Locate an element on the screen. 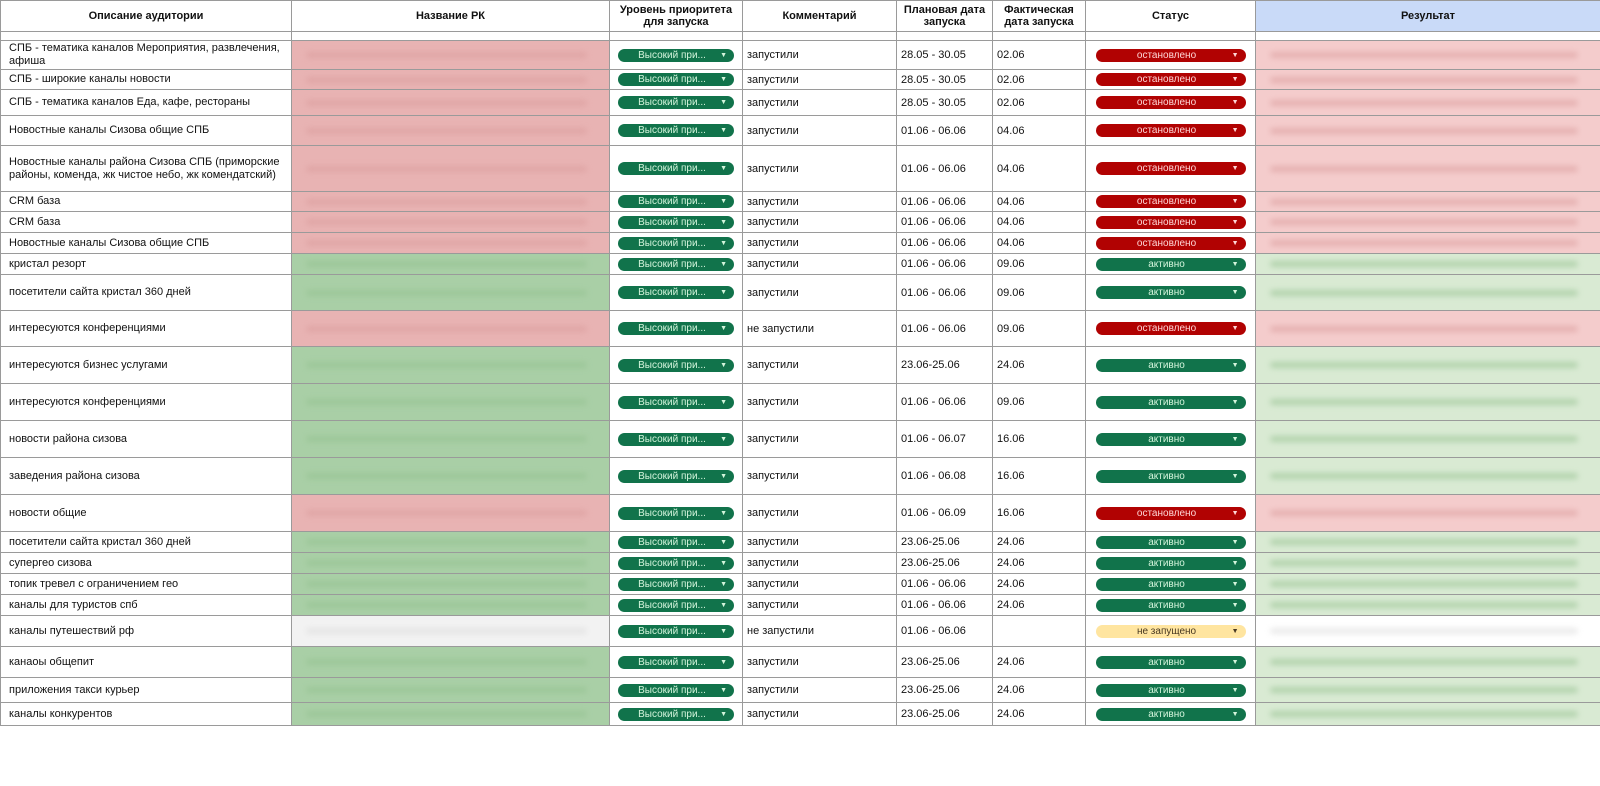  audience-cell: супергео сизова is located at coordinates (146, 563).